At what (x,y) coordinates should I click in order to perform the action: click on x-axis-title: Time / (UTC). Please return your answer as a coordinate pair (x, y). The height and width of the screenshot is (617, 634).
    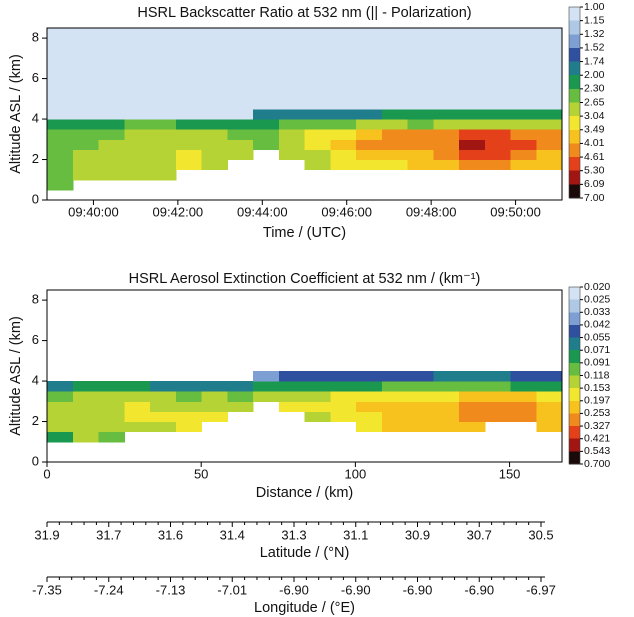
    Looking at the image, I should click on (304, 233).